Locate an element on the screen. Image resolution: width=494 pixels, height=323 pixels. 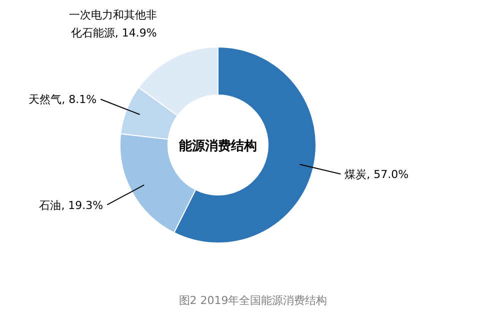
text: 图2 2019年全国能源消费结构 is located at coordinates (253, 300).